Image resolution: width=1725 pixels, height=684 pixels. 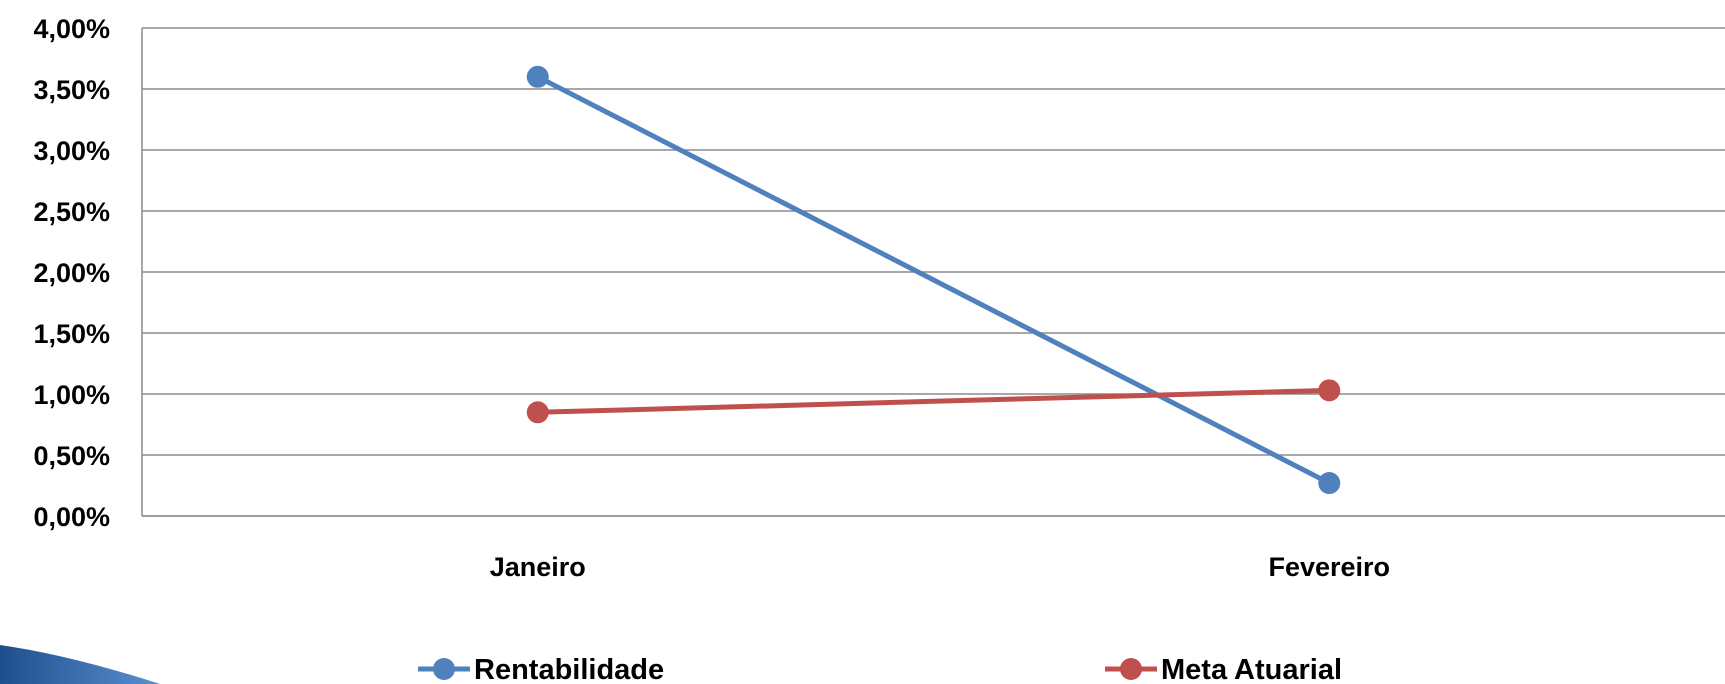 I want to click on y-tick-label: 1,50%, so click(x=71, y=334).